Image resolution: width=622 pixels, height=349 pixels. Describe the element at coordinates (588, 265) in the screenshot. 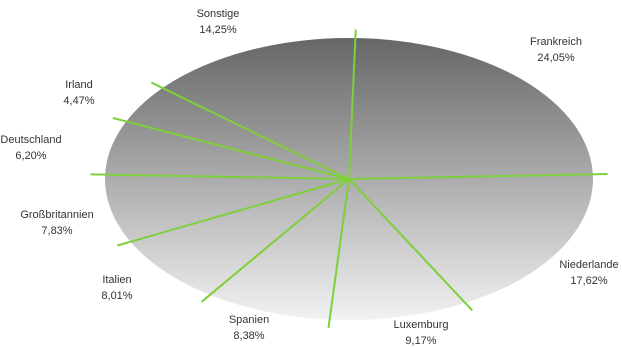

I see `slice-label-name: Niederlande` at that location.